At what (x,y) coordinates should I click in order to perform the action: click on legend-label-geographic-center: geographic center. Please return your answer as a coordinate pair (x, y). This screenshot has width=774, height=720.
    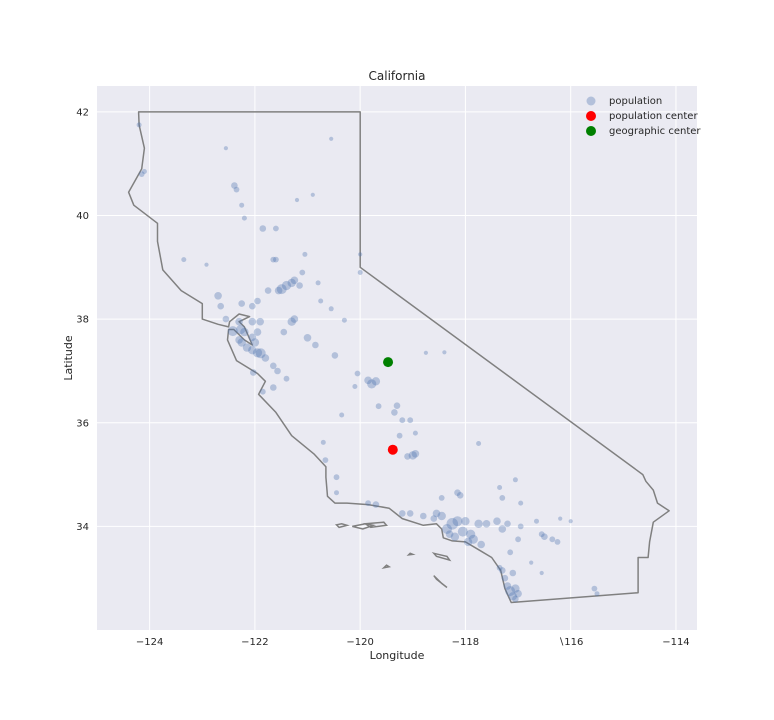
    Looking at the image, I should click on (655, 131).